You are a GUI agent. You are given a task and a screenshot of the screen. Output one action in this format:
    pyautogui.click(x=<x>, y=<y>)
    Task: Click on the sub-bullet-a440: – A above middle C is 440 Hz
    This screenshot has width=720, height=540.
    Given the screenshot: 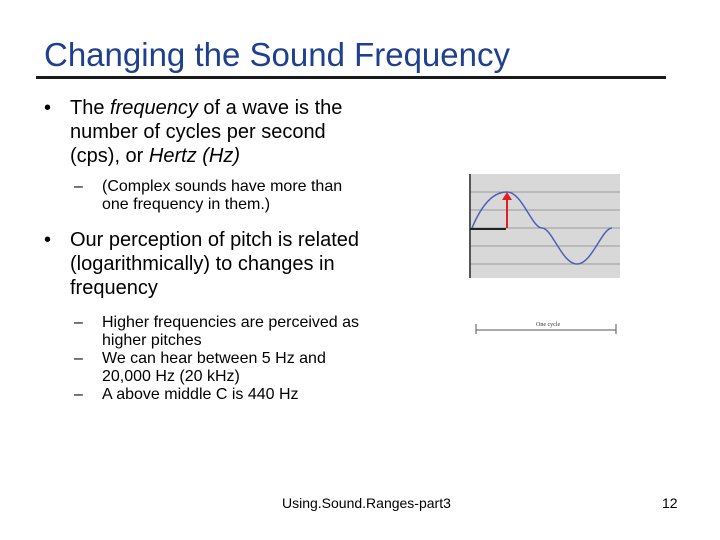 What is the action you would take?
    pyautogui.click(x=204, y=395)
    